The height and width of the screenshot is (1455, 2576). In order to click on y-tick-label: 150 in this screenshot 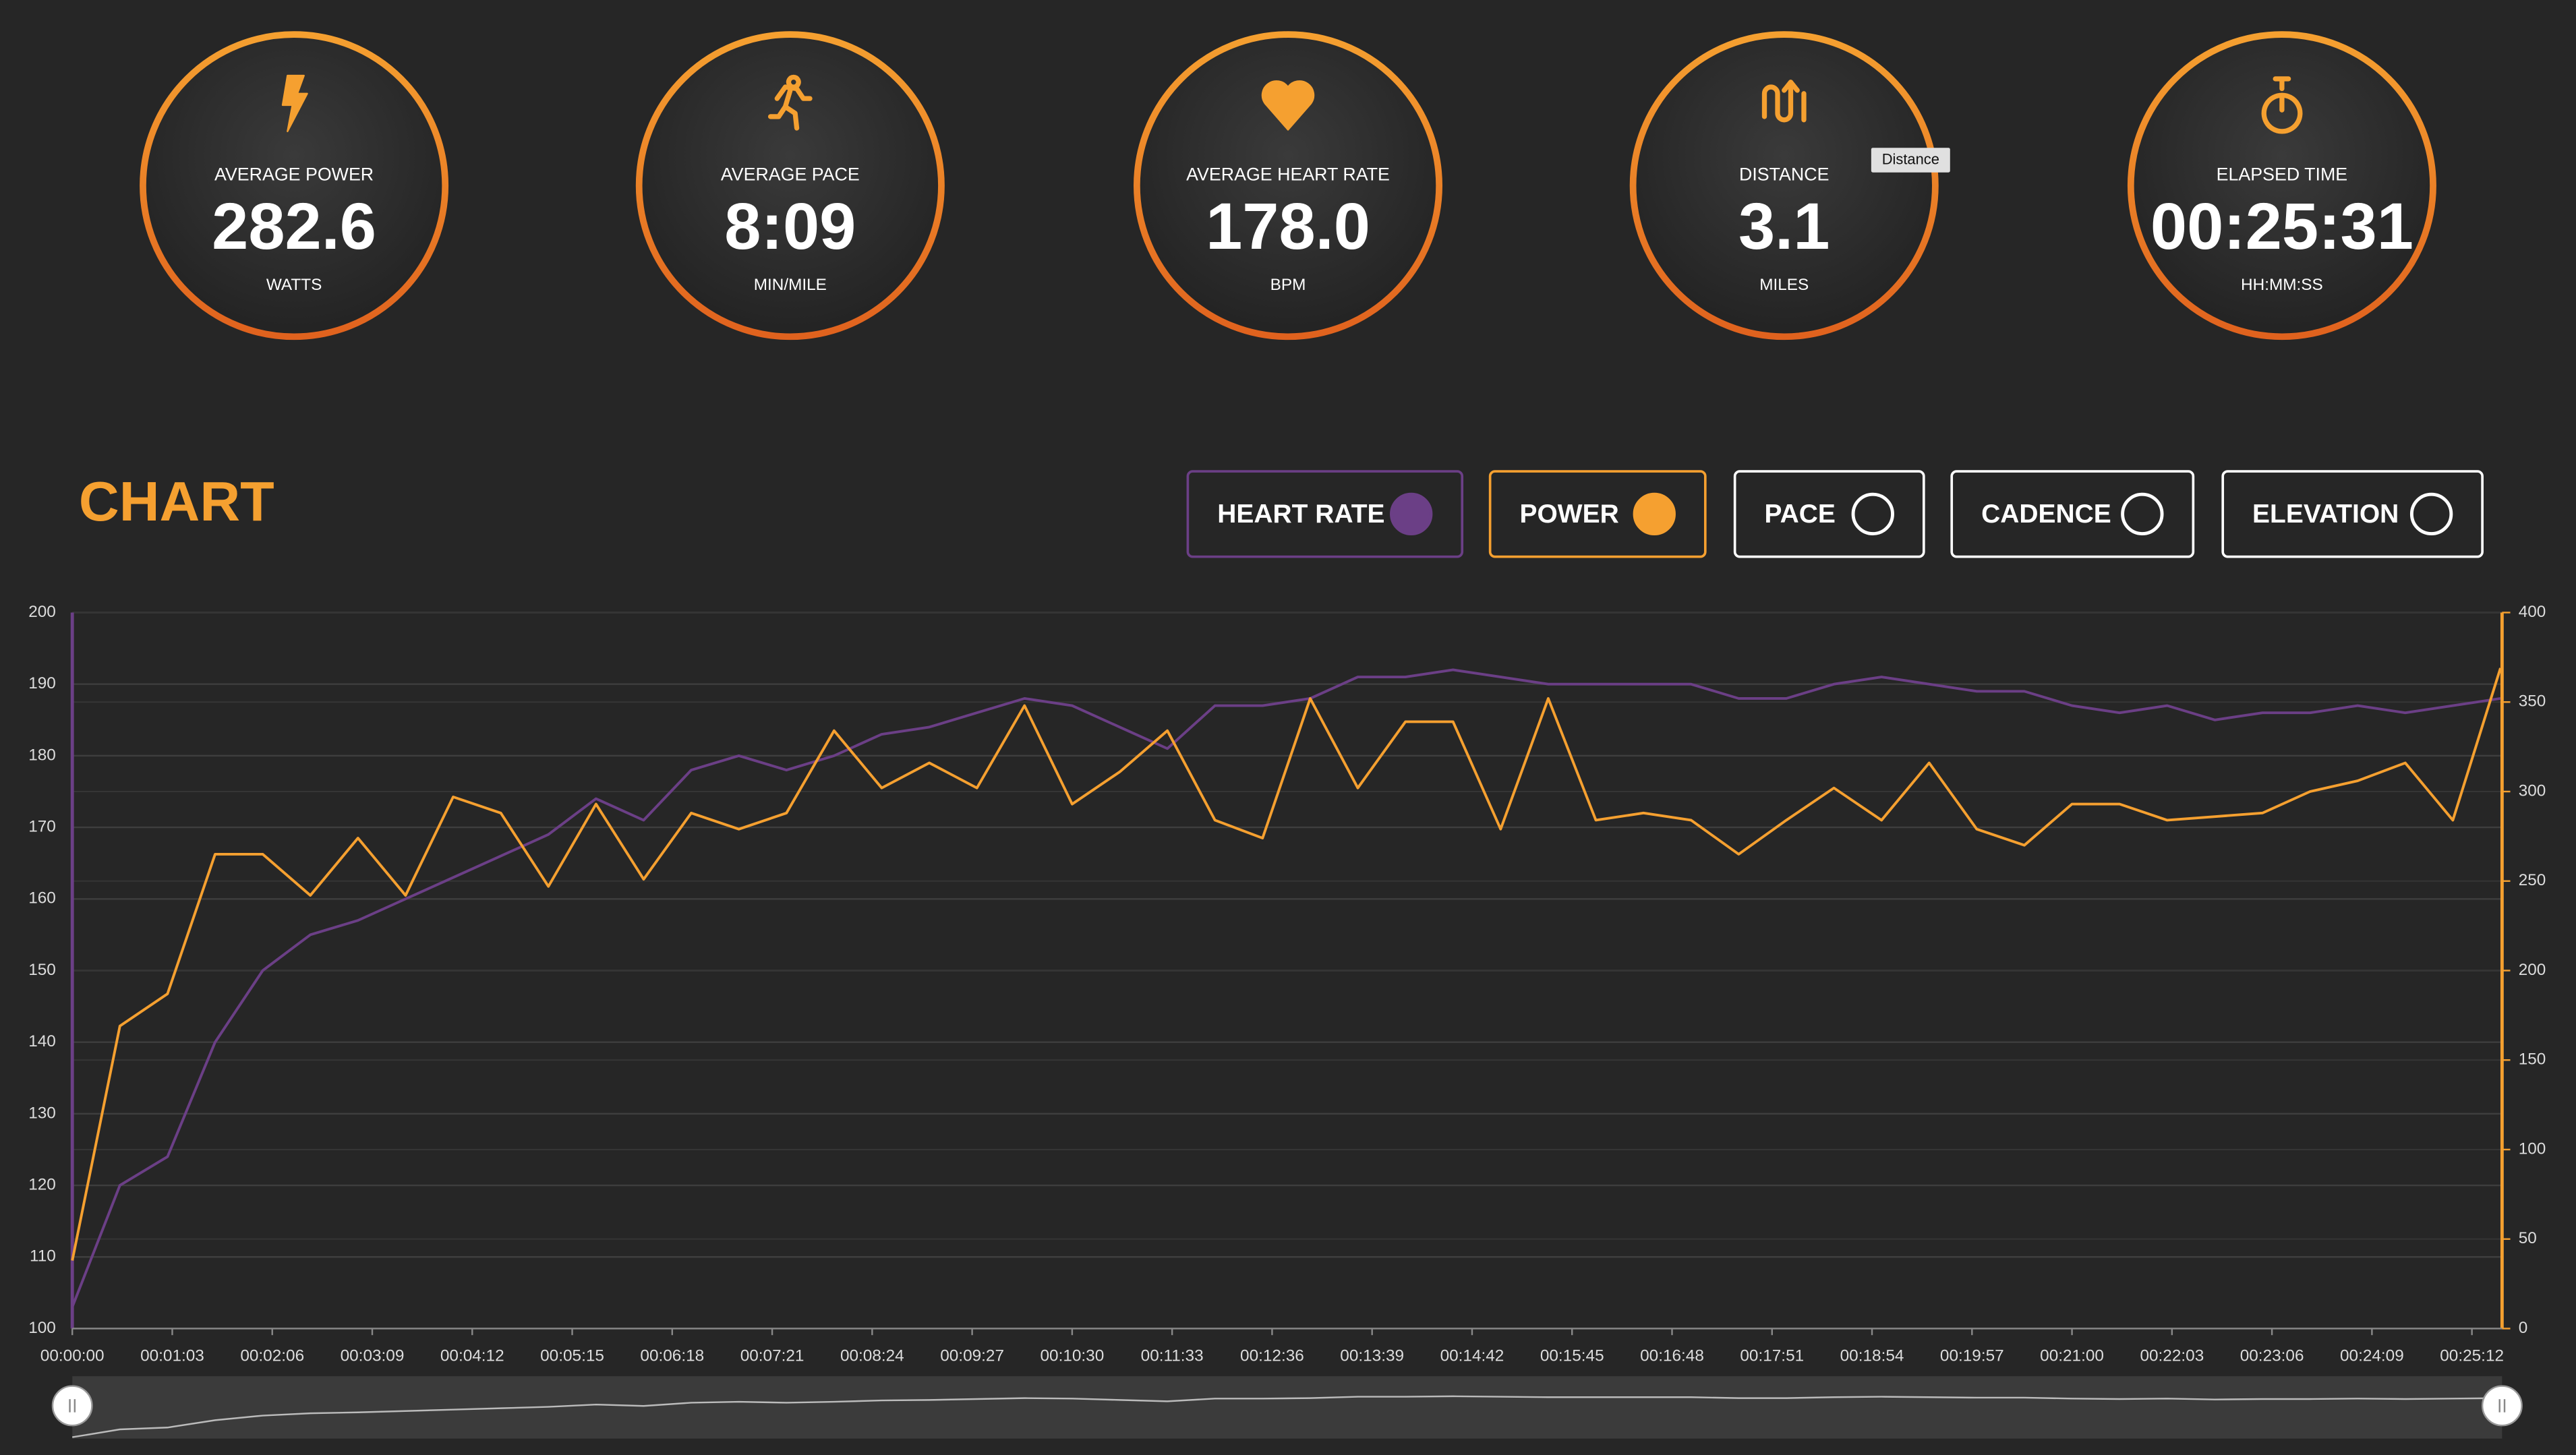, I will do `click(42, 970)`.